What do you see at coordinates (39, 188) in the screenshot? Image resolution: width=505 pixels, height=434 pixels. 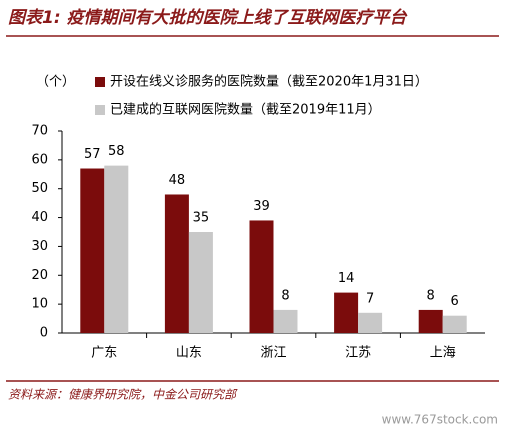 I see `y-tick-label: 50` at bounding box center [39, 188].